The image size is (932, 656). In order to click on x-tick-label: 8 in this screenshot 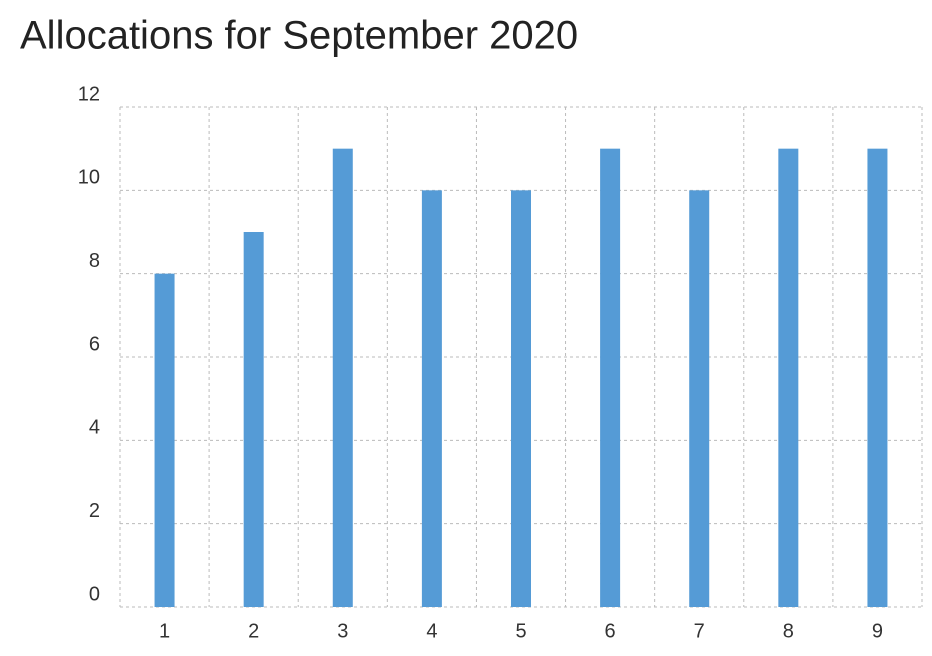, I will do `click(788, 631)`.